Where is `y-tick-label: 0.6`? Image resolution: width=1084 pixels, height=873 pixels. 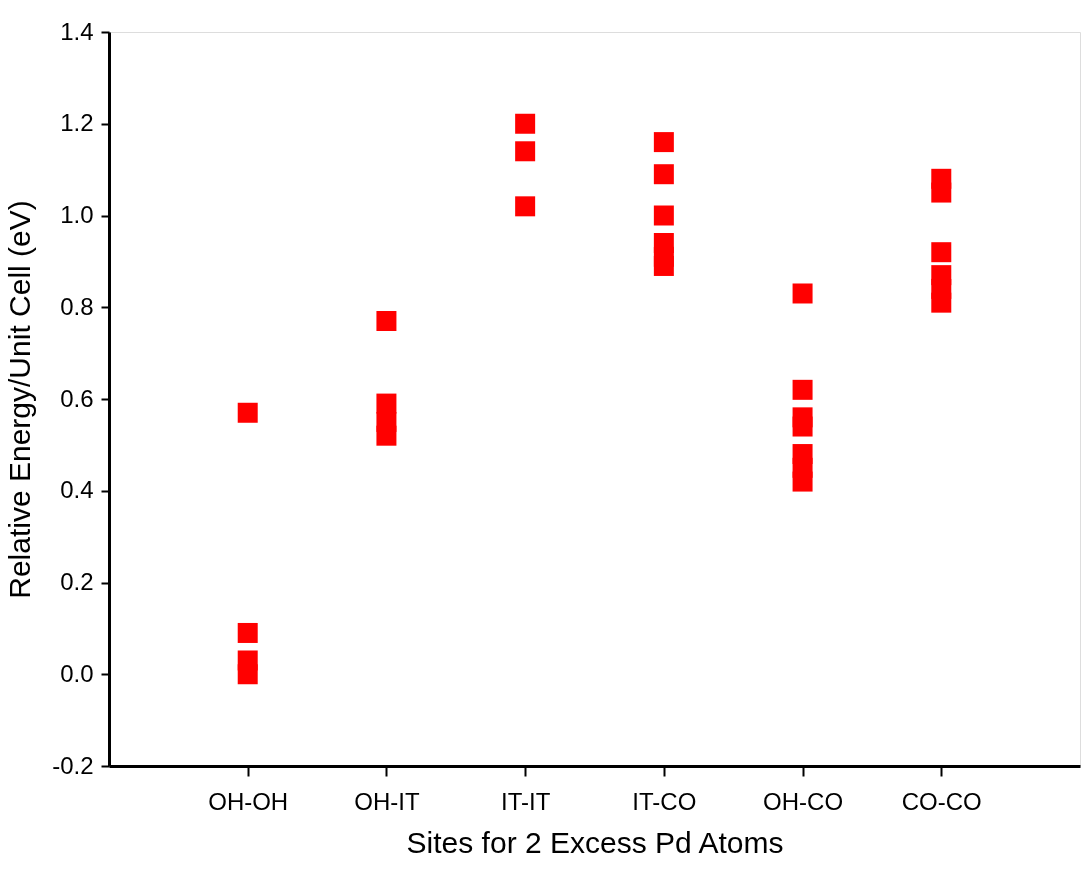 y-tick-label: 0.6 is located at coordinates (77, 398).